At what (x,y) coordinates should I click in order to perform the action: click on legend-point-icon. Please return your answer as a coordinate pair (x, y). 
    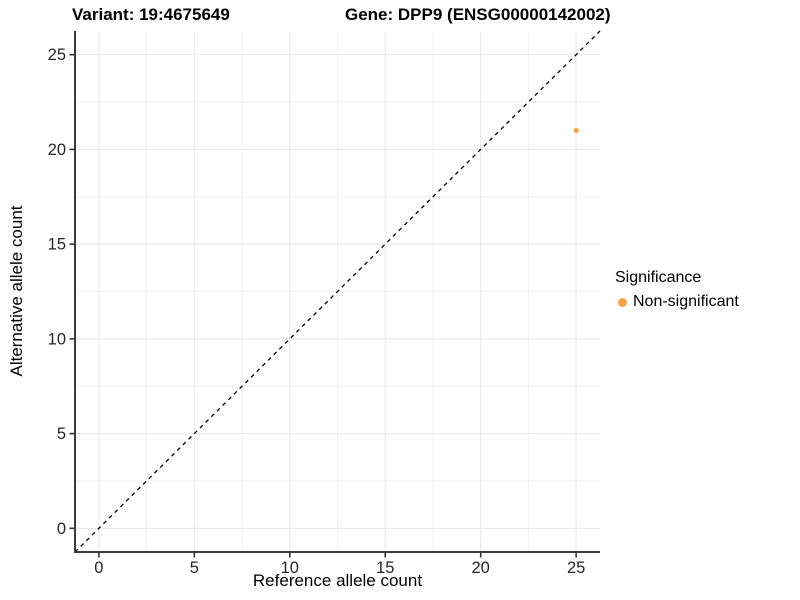
    Looking at the image, I should click on (622, 302).